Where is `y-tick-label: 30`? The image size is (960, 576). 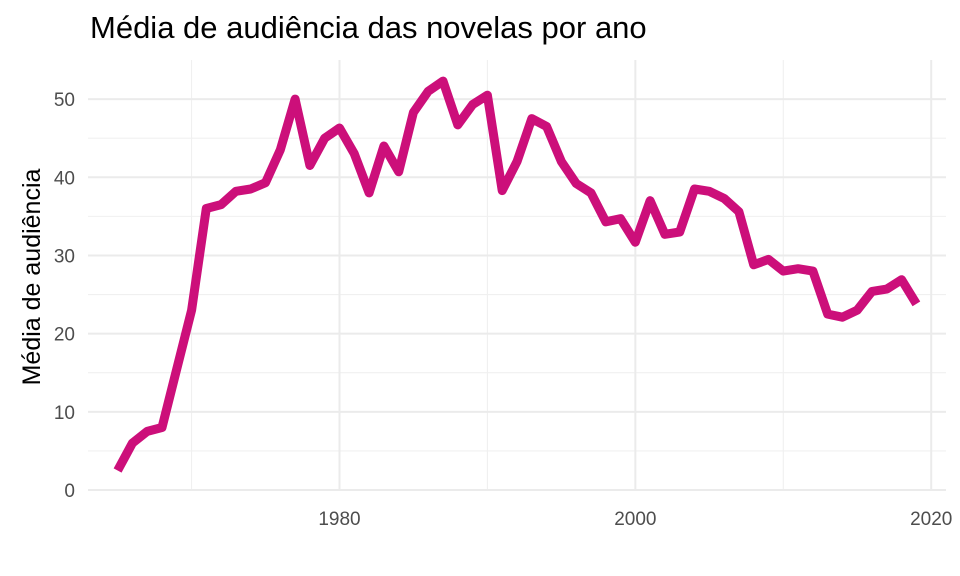
y-tick-label: 30 is located at coordinates (64, 256).